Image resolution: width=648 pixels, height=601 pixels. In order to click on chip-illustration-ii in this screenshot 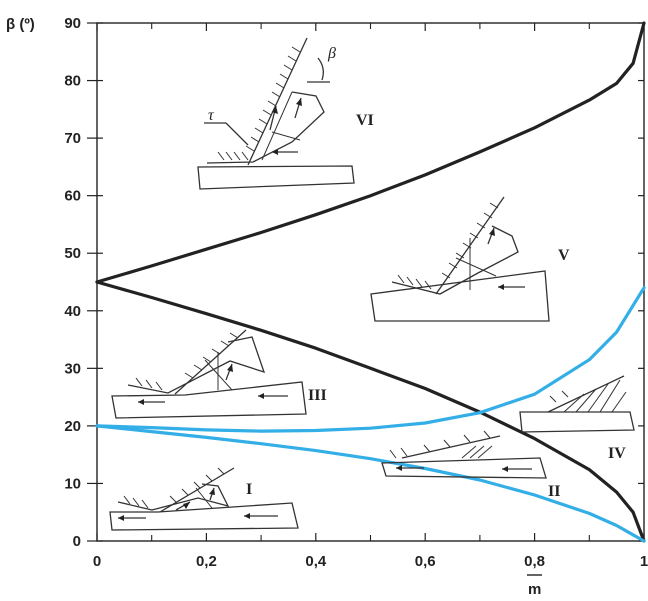, I will do `click(464, 454)`.